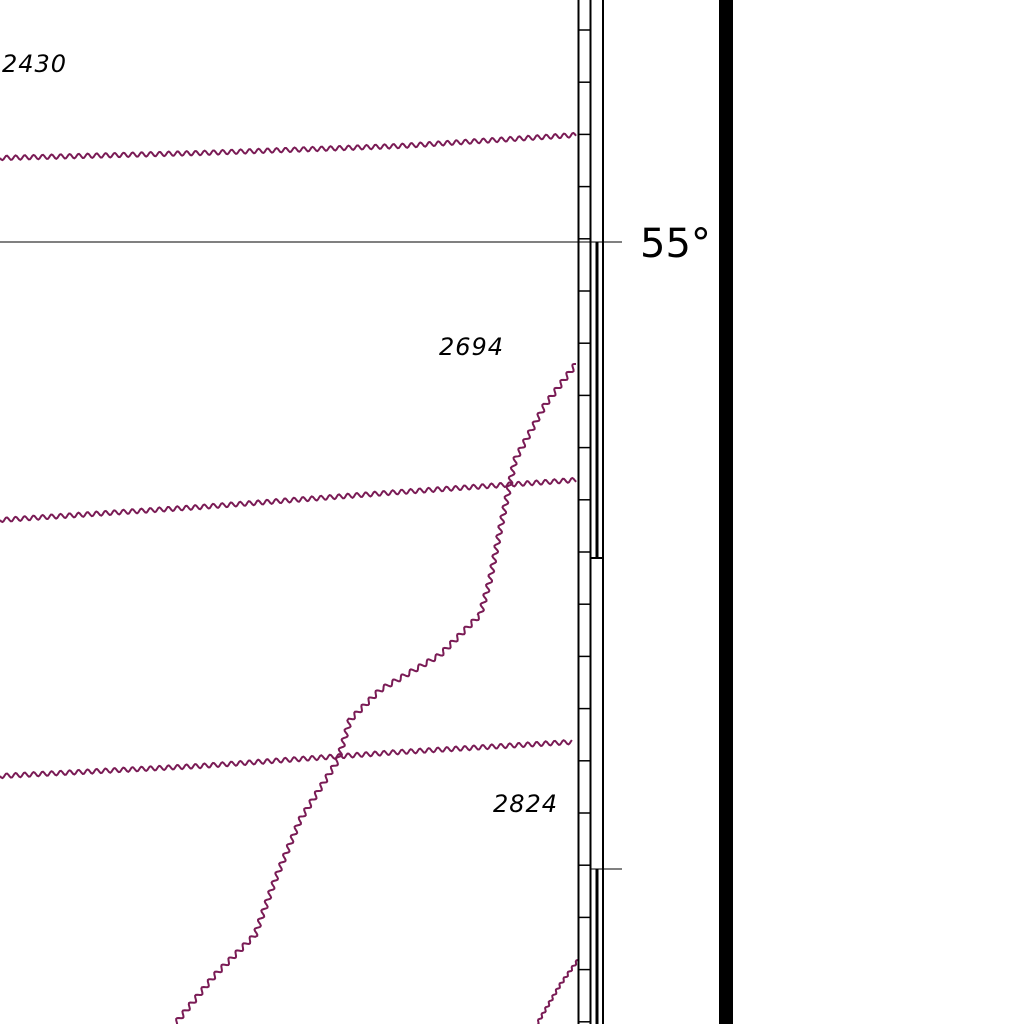 The image size is (1024, 1024). What do you see at coordinates (726, 512) in the screenshot?
I see `outer-frame-line` at bounding box center [726, 512].